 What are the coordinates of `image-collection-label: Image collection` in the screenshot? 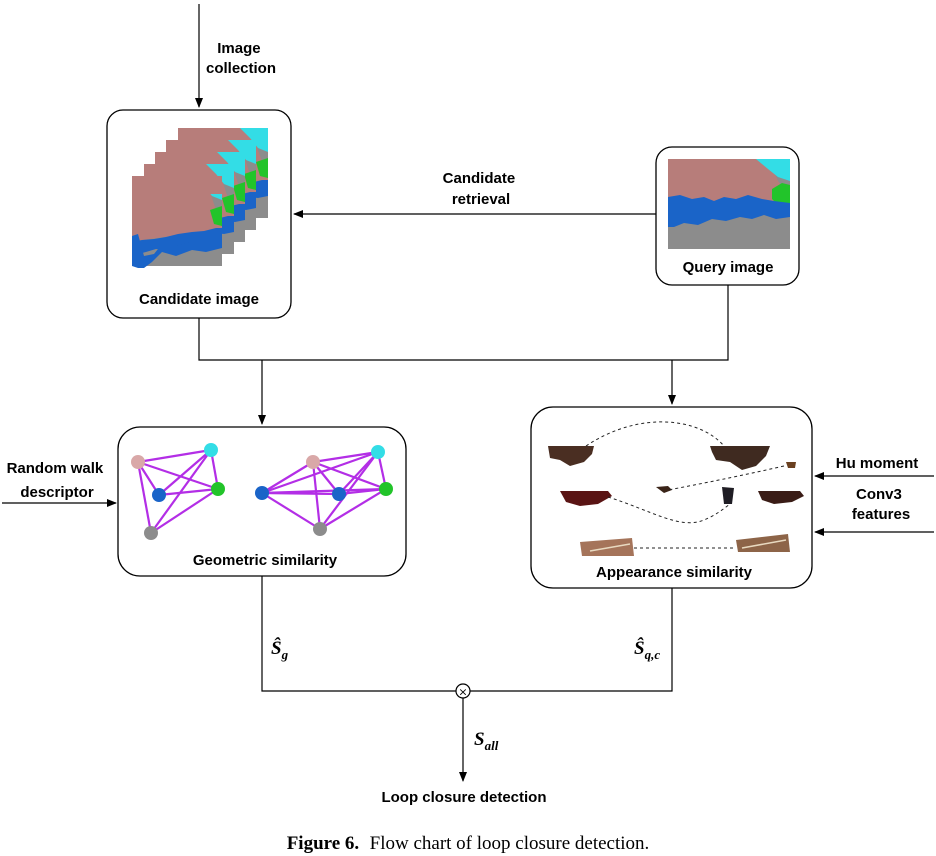 It's located at (241, 58).